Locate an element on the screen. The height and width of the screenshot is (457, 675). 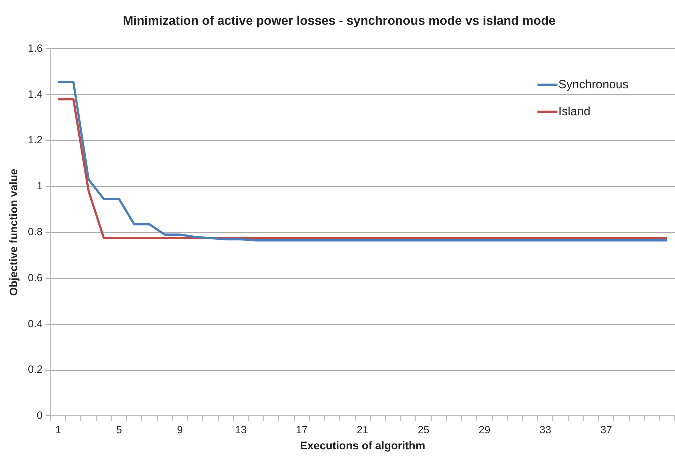
y-tick-label: 1 is located at coordinates (39, 186).